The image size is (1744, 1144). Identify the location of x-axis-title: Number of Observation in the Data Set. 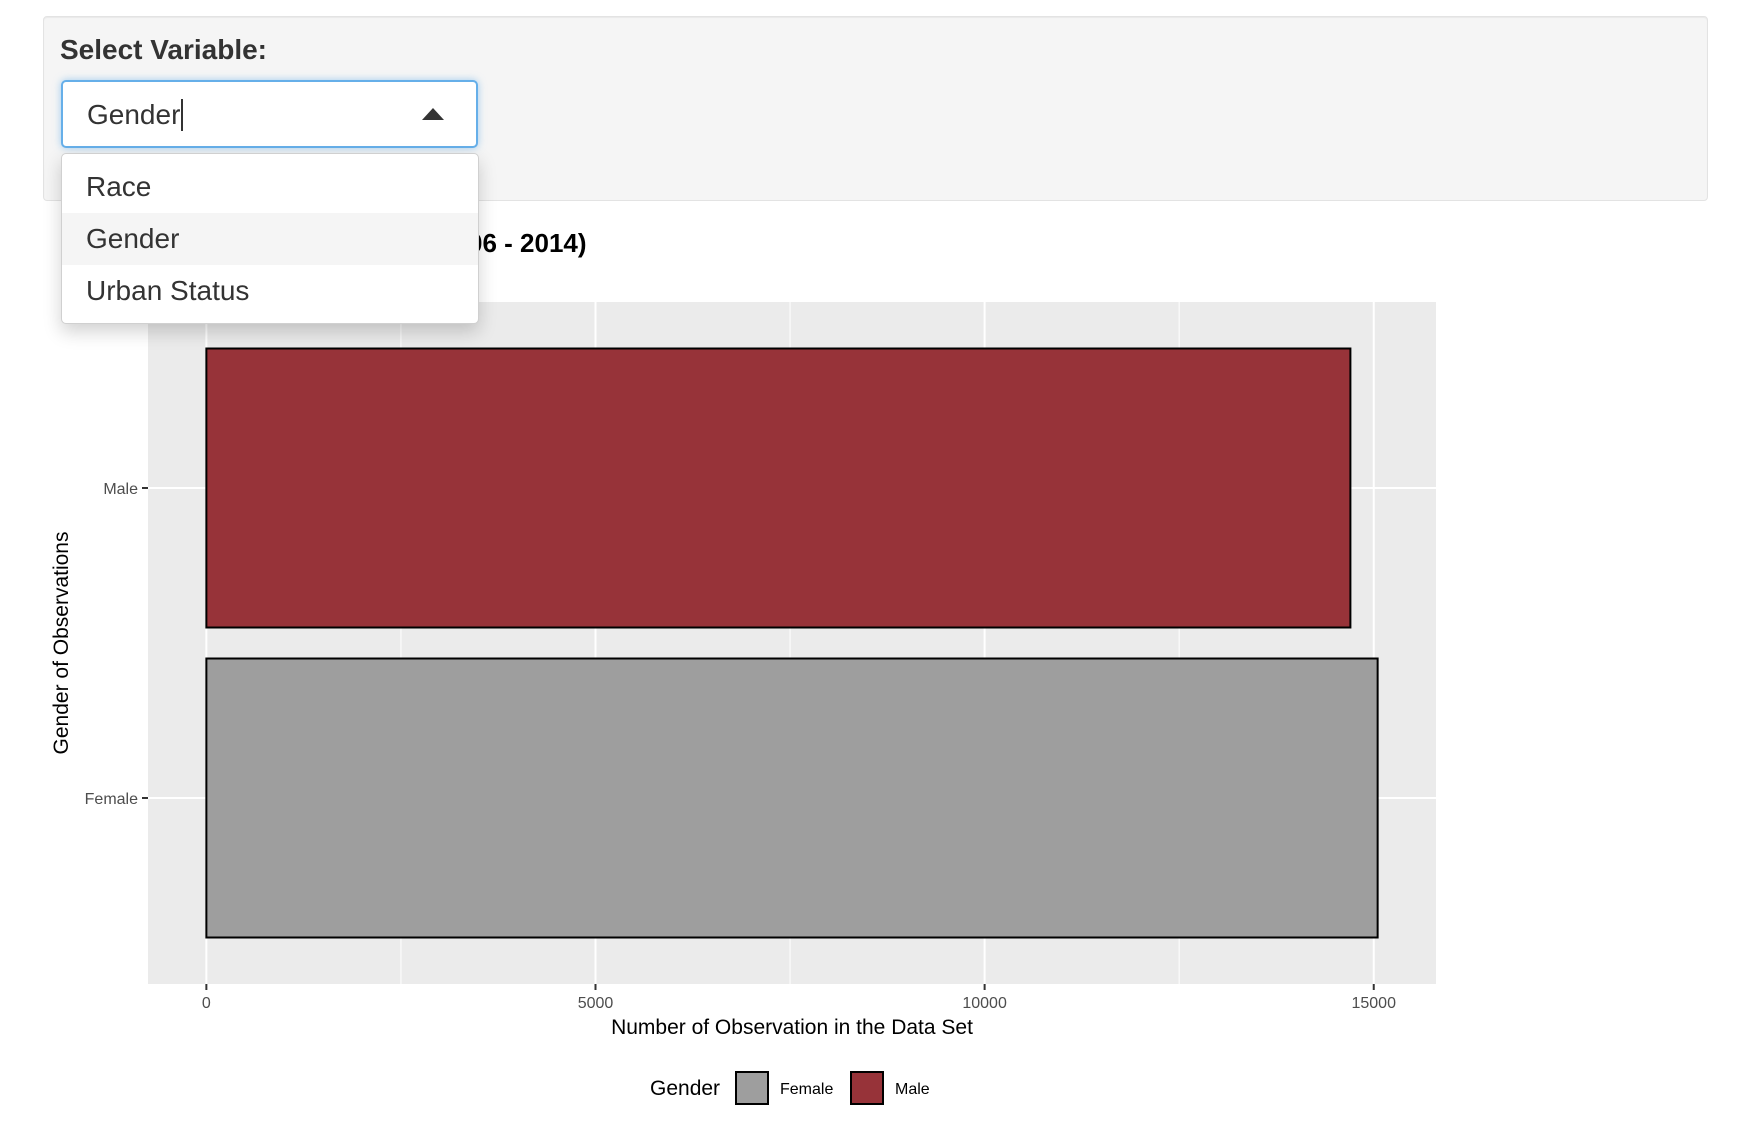
(792, 1027).